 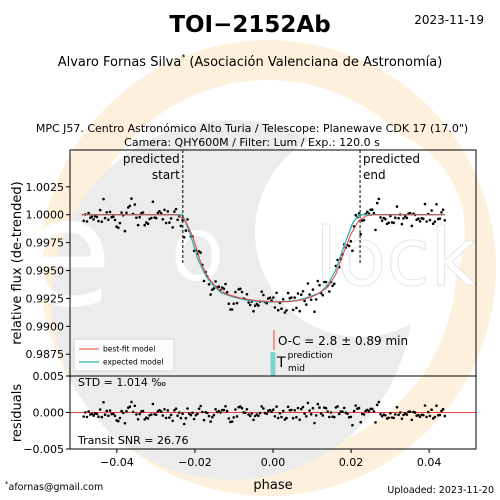 I want to click on tmid-superscript: prediction, so click(x=310, y=356).